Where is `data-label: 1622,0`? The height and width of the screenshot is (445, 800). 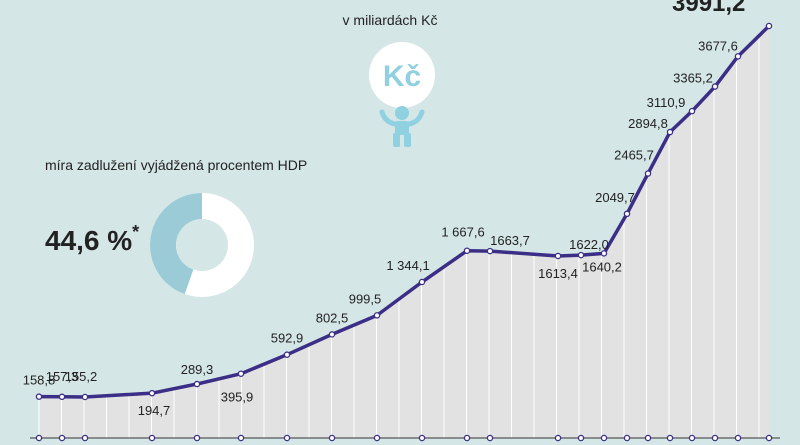
data-label: 1622,0 is located at coordinates (589, 244).